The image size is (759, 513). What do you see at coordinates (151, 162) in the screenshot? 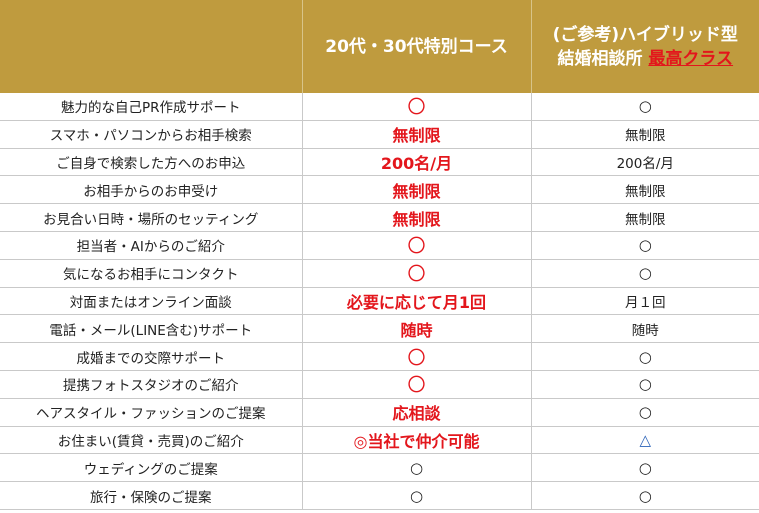
I see `row-label: ご自身で検索した方へのお申込` at bounding box center [151, 162].